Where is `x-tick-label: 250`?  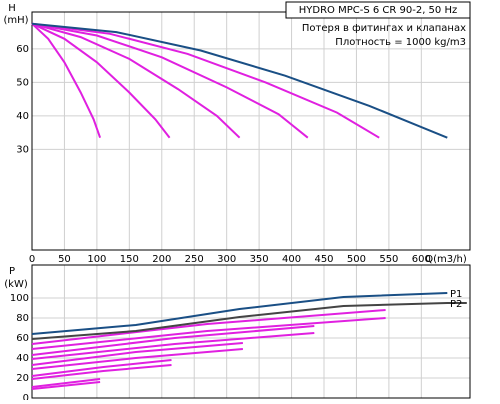
x-tick-label: 250 is located at coordinates (194, 259).